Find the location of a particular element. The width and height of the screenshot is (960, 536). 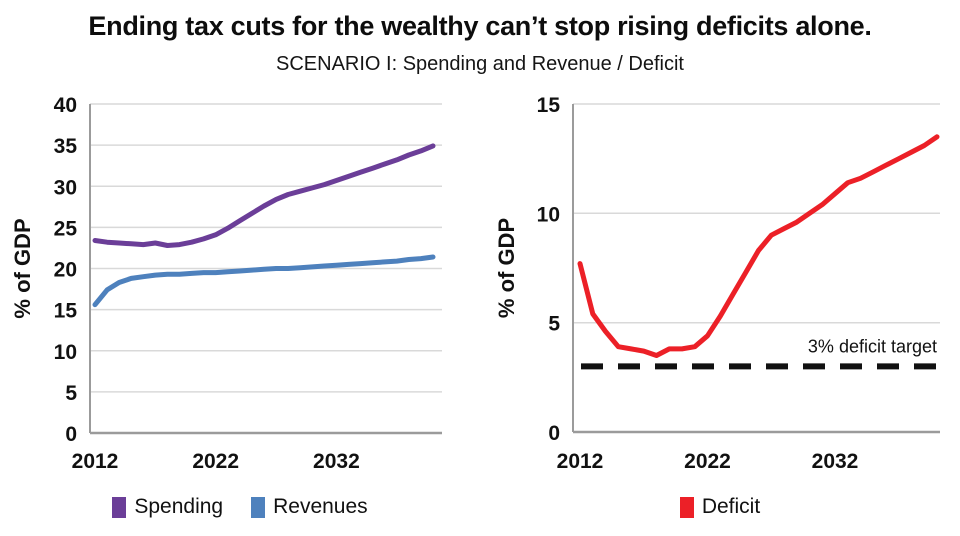

legend-item-deficit: Deficit is located at coordinates (720, 507).